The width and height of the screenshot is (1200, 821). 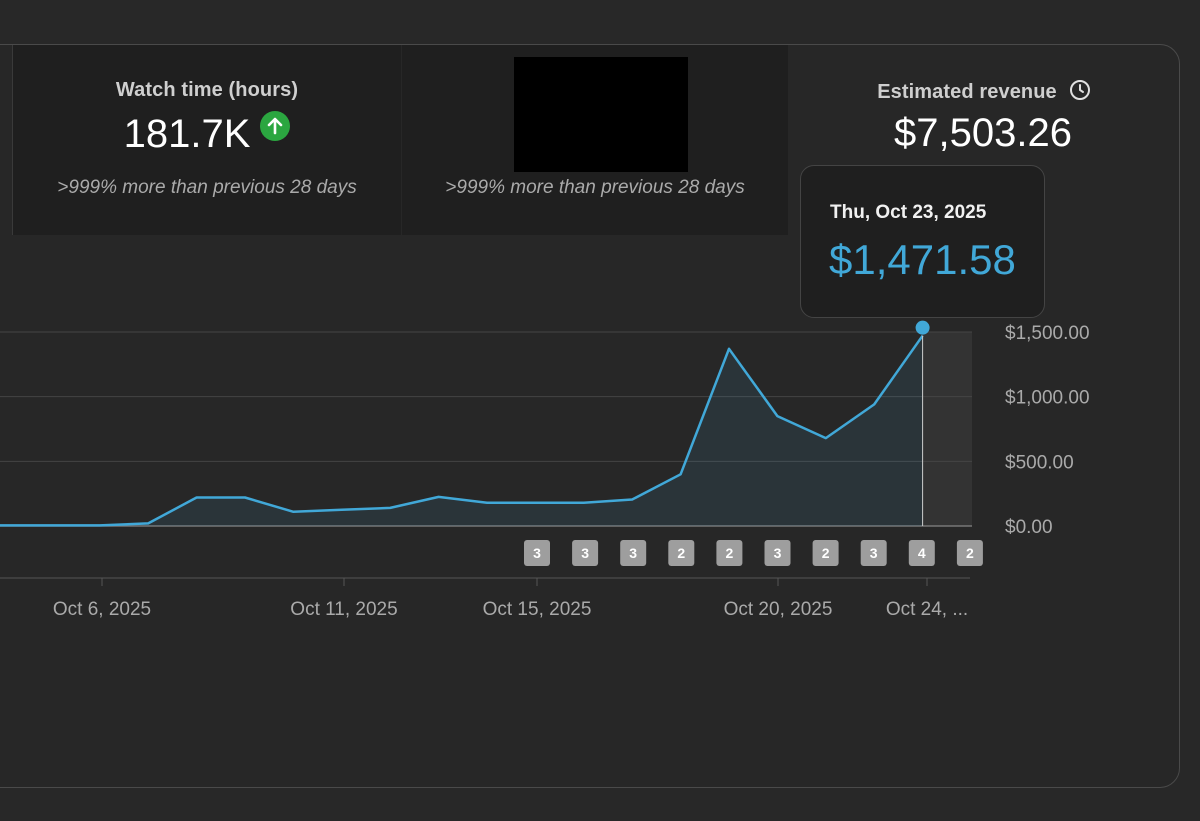 What do you see at coordinates (275, 126) in the screenshot?
I see `arrow-up-circle-icon` at bounding box center [275, 126].